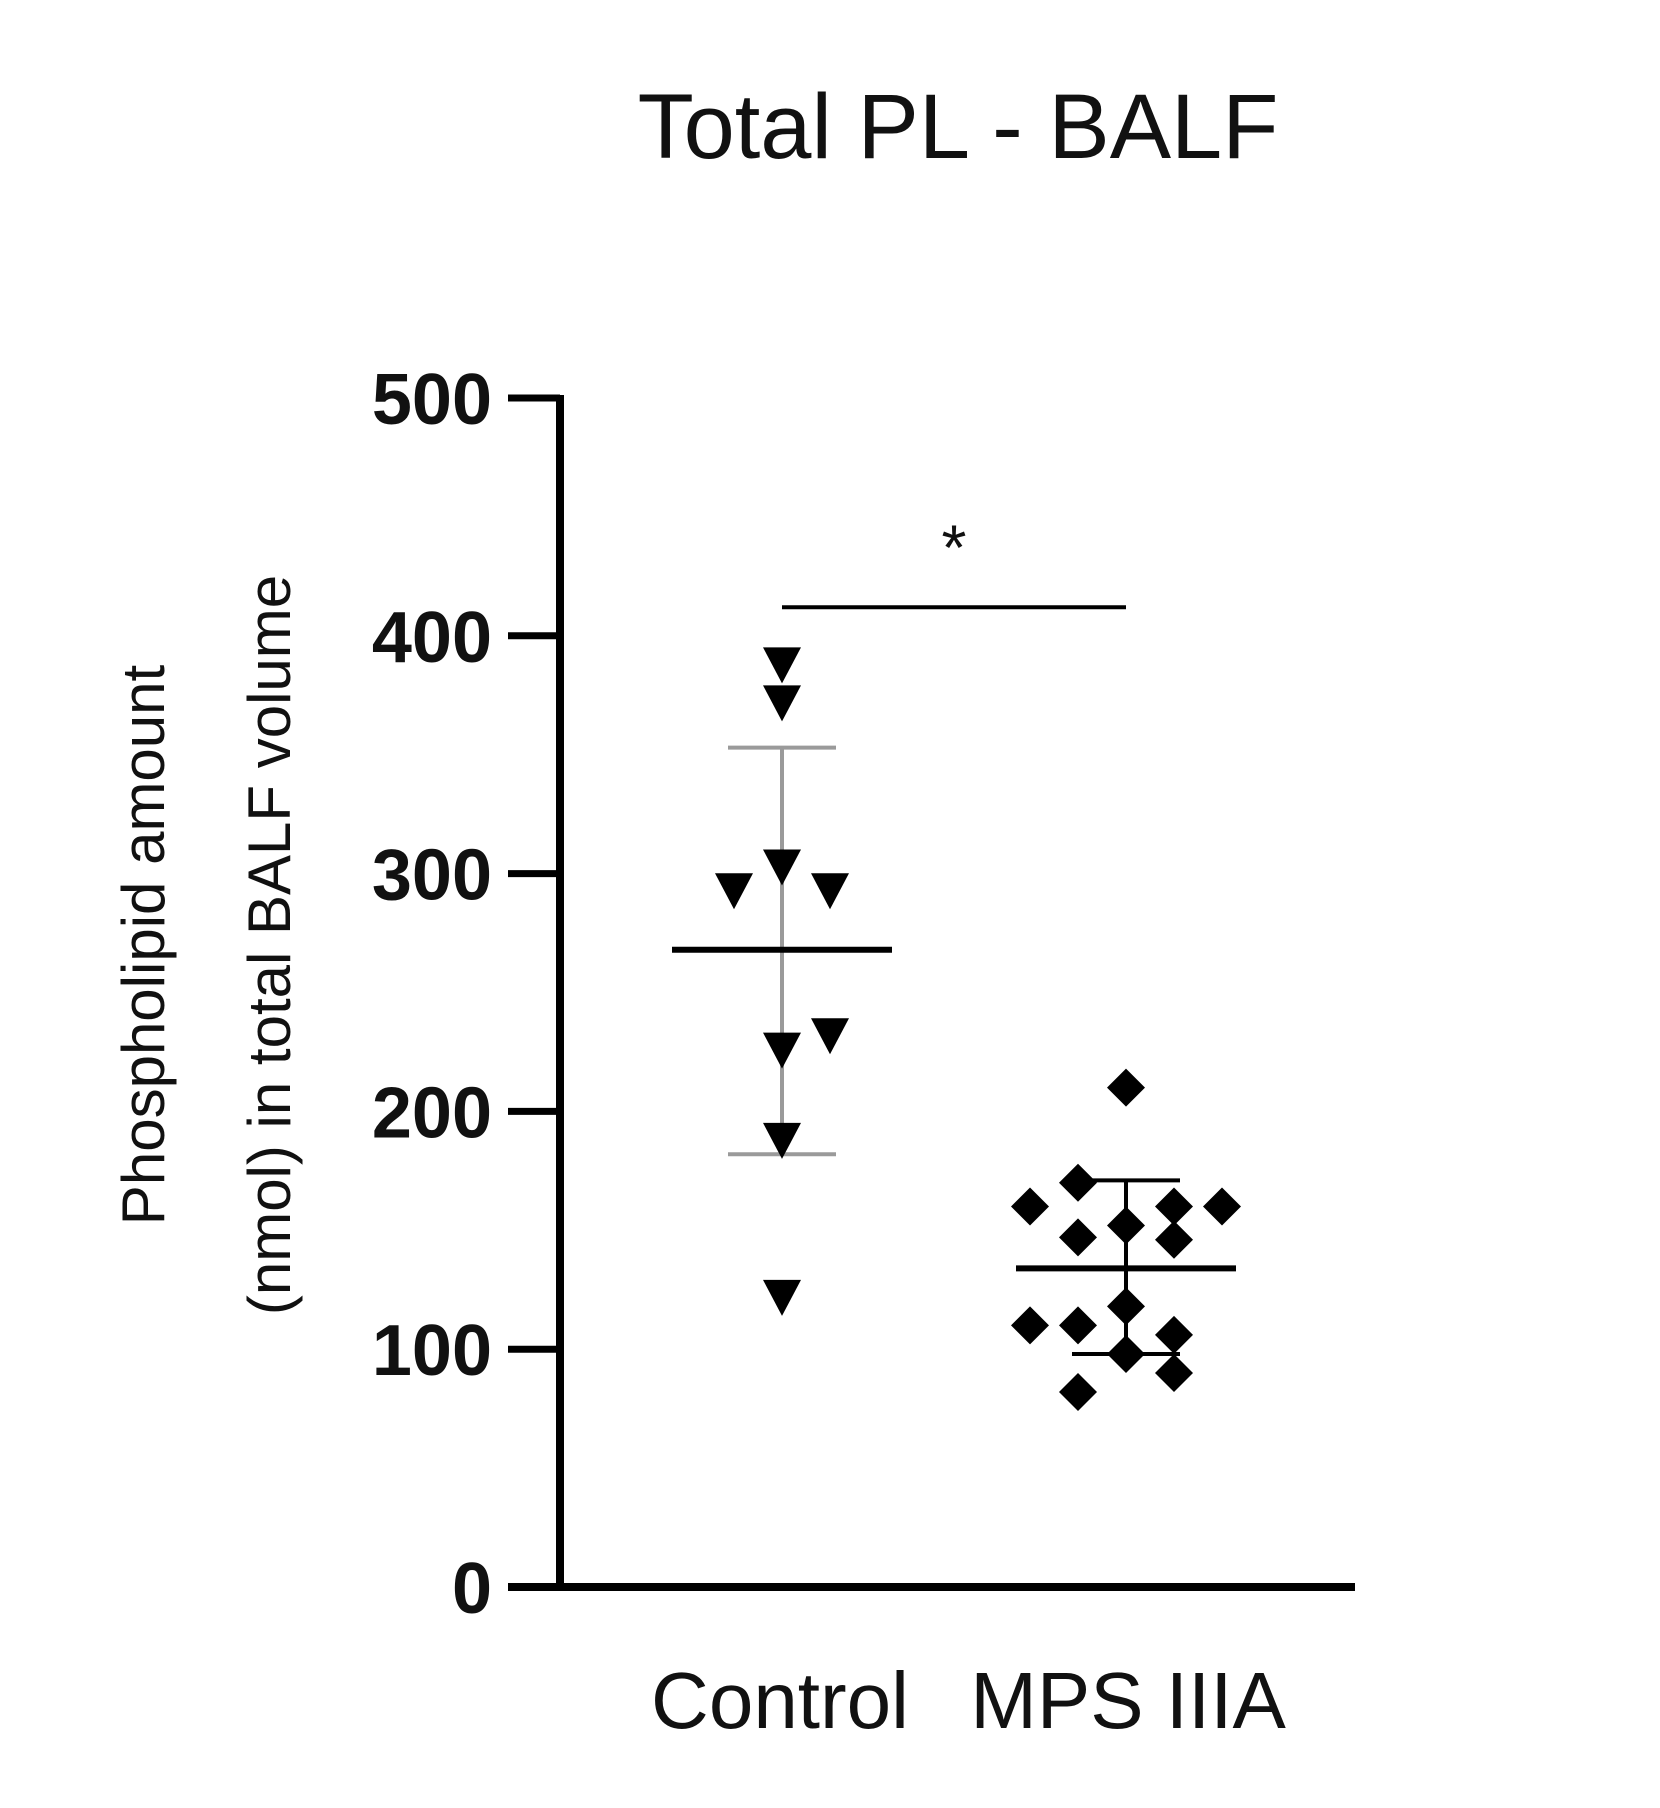 Image resolution: width=1660 pixels, height=1808 pixels. What do you see at coordinates (954, 547) in the screenshot?
I see `significance-label: *` at bounding box center [954, 547].